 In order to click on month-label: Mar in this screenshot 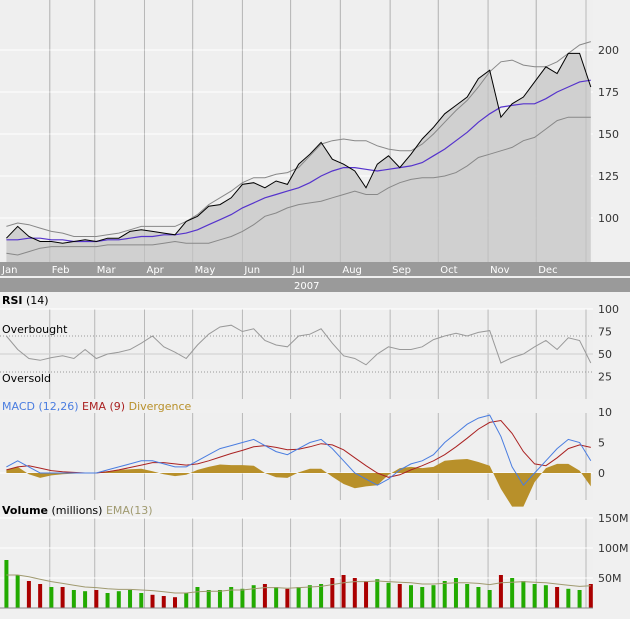, I will do `click(107, 270)`.